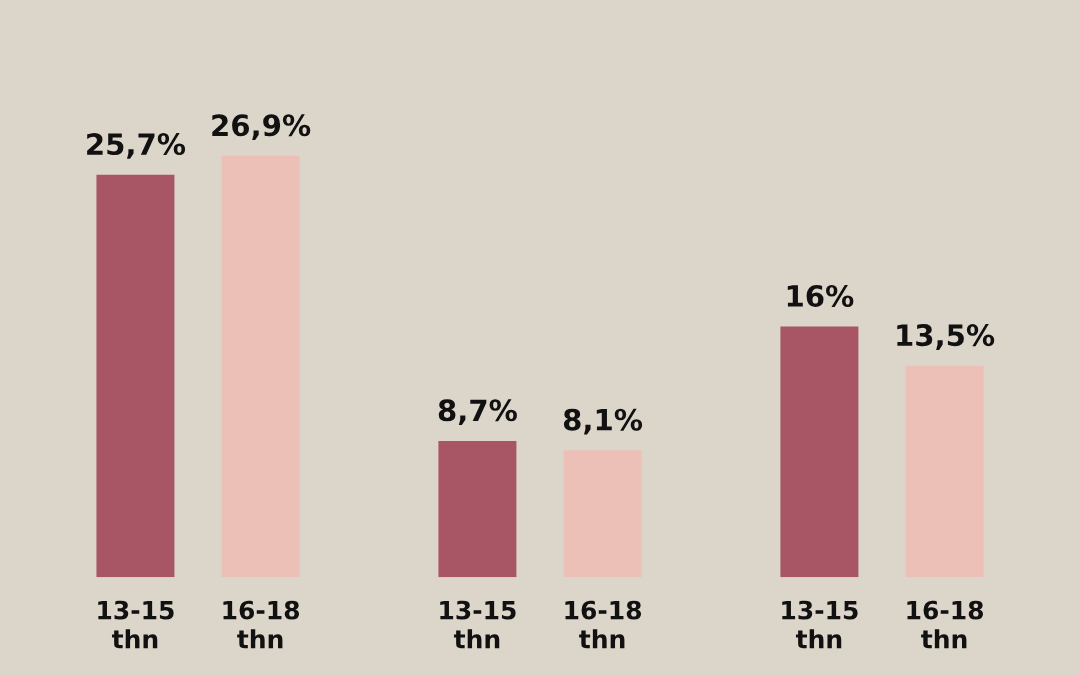 The height and width of the screenshot is (675, 1080). I want to click on series-label: 13-15 thn, so click(136, 624).